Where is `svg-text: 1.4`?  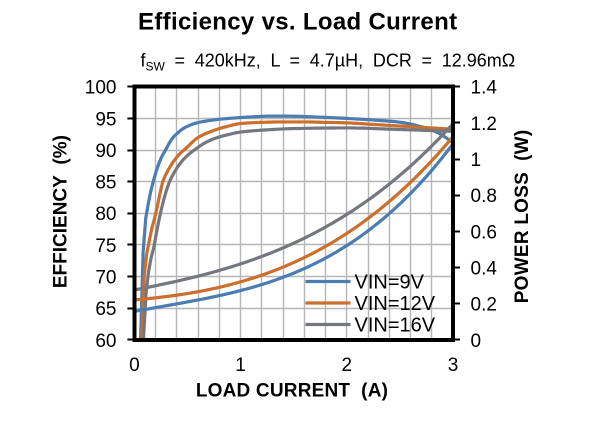 svg-text: 1.4 is located at coordinates (484, 88).